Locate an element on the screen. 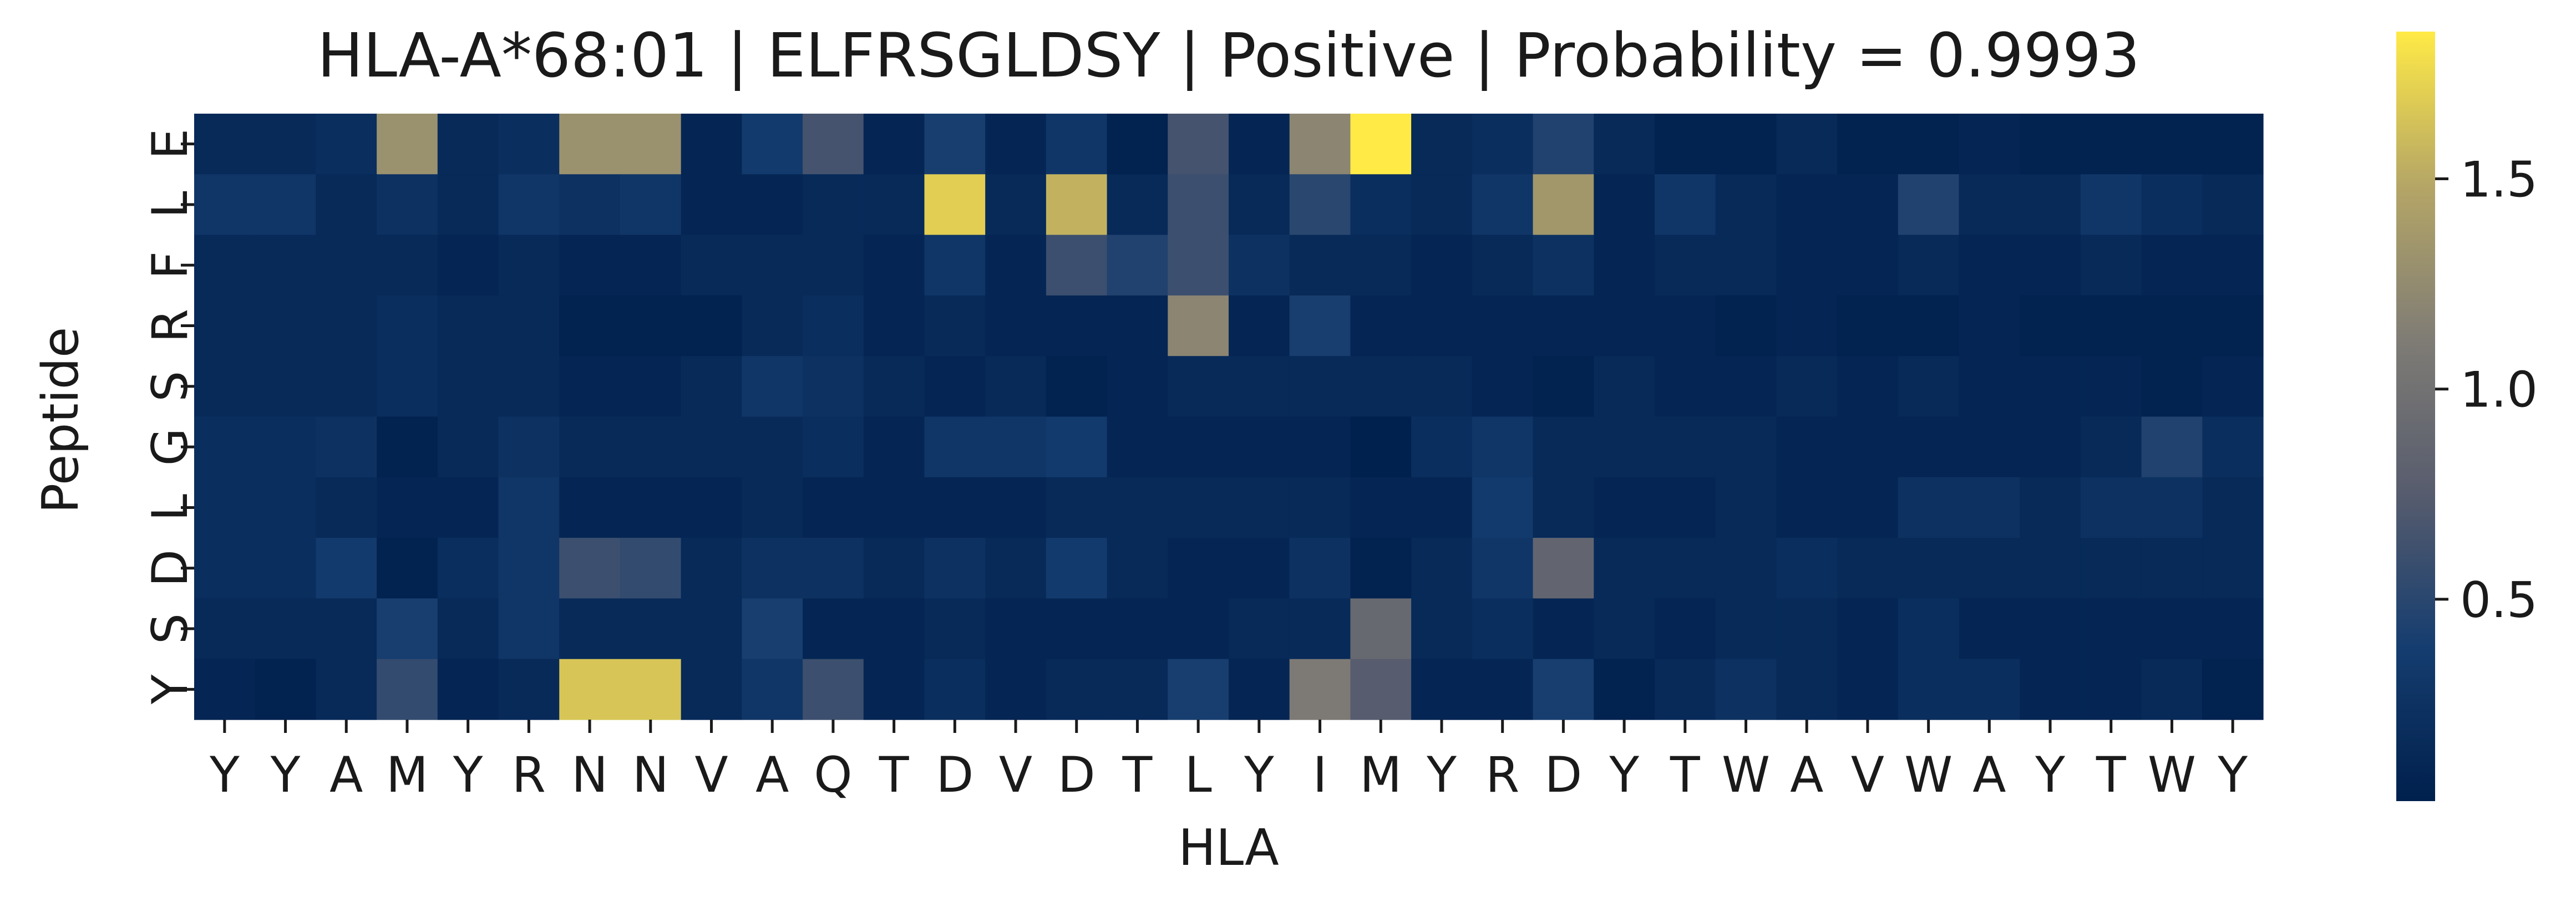 The image size is (2576, 912). colorbar-tick-label: 0.5 is located at coordinates (2499, 601).